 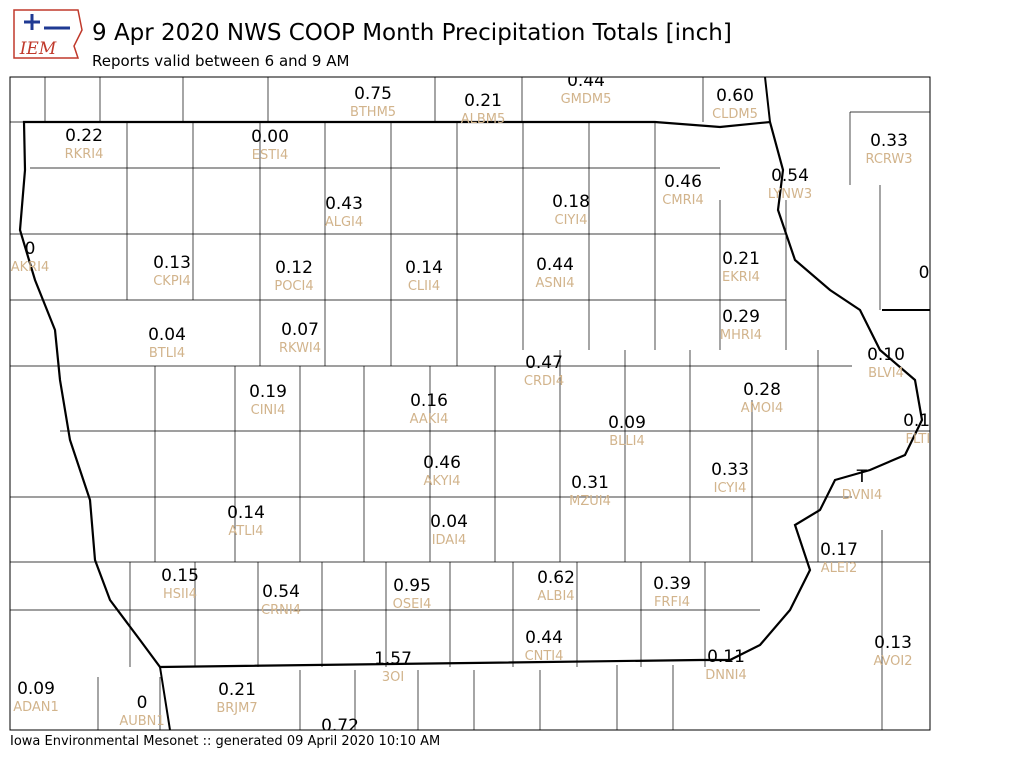 What do you see at coordinates (888, 159) in the screenshot?
I see `station-id: RCRW3` at bounding box center [888, 159].